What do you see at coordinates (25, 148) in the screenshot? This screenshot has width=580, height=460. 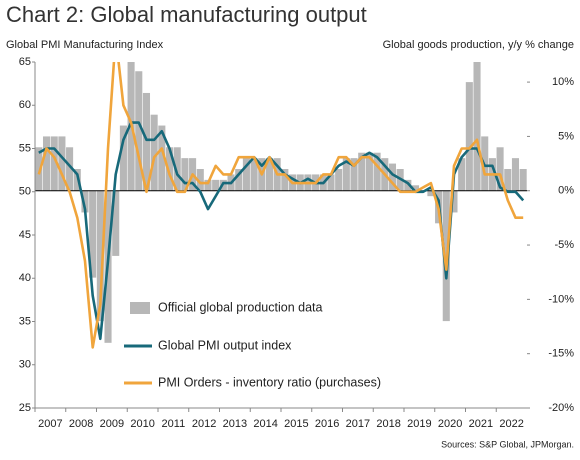 I see `y-tick-label: 55` at bounding box center [25, 148].